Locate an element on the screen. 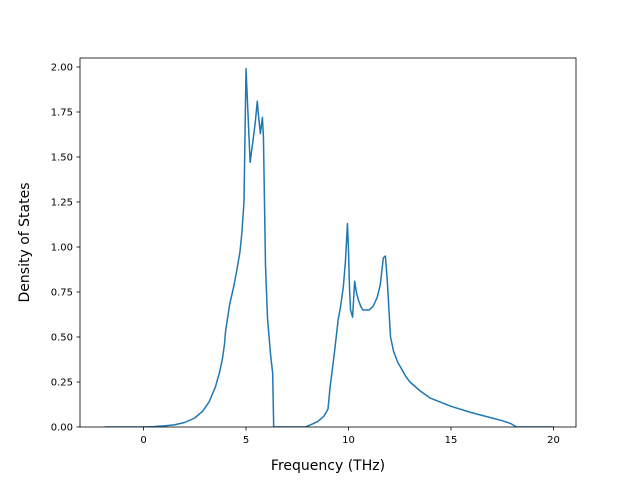  y-tick-label: 1.25 is located at coordinates (62, 203).